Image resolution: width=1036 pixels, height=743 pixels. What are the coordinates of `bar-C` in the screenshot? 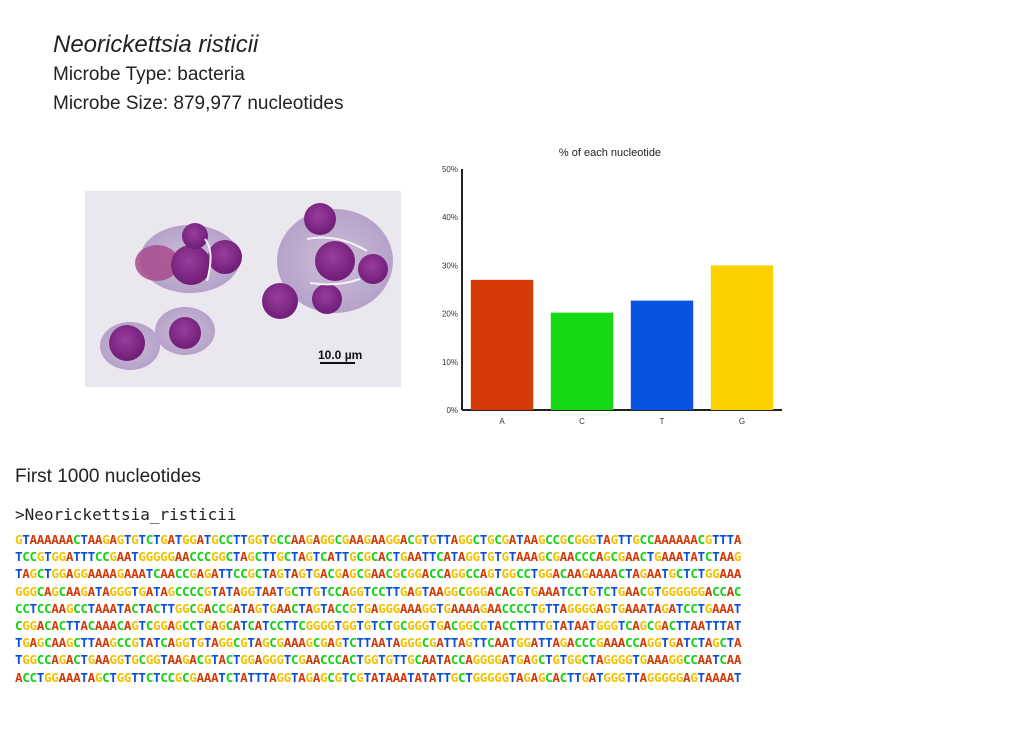 It's located at (582, 361).